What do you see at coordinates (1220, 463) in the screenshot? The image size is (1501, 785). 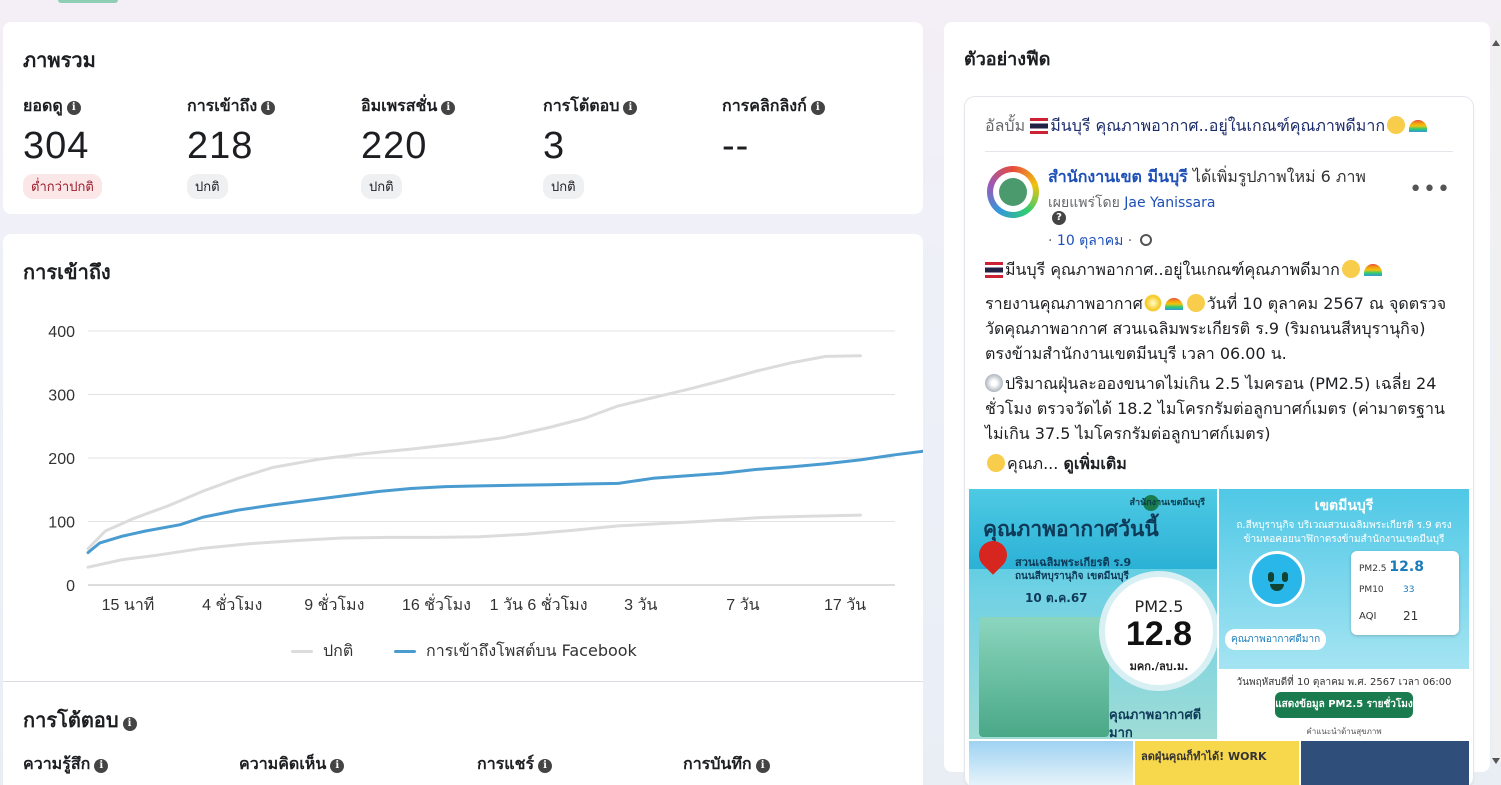 I see `post-line-4: คุณภ... ดูเพิ่มเติม` at bounding box center [1220, 463].